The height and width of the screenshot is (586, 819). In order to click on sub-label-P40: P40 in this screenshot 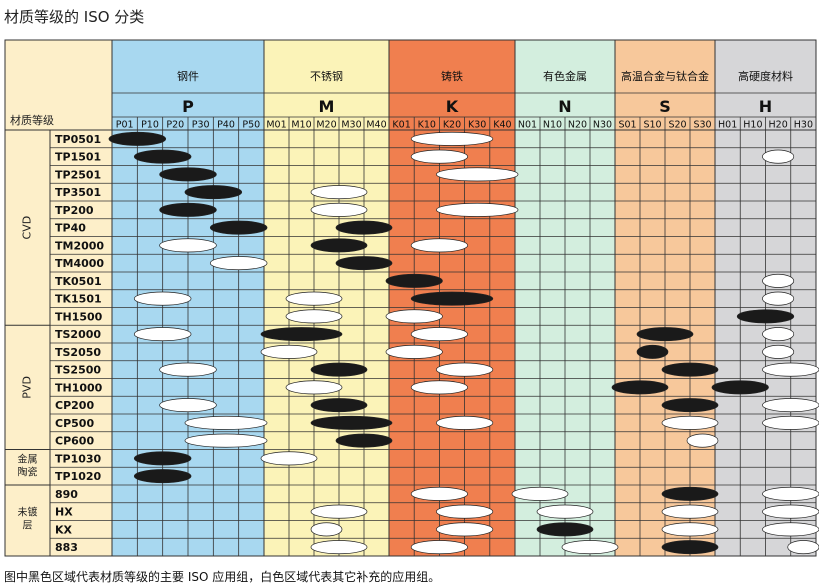, I will do `click(226, 125)`.